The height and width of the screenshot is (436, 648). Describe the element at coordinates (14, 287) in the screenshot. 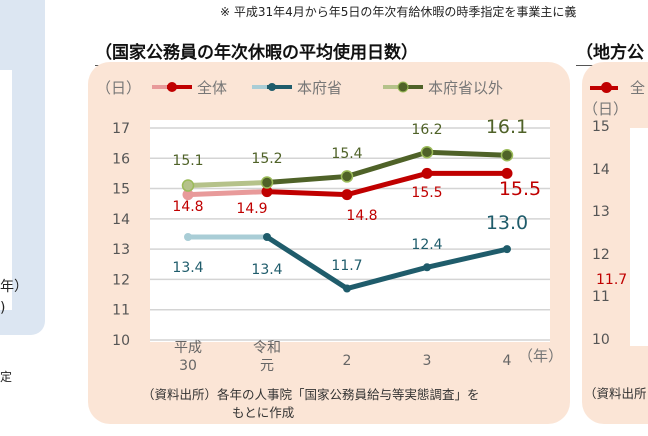

I see `left-fragment: 年）` at that location.